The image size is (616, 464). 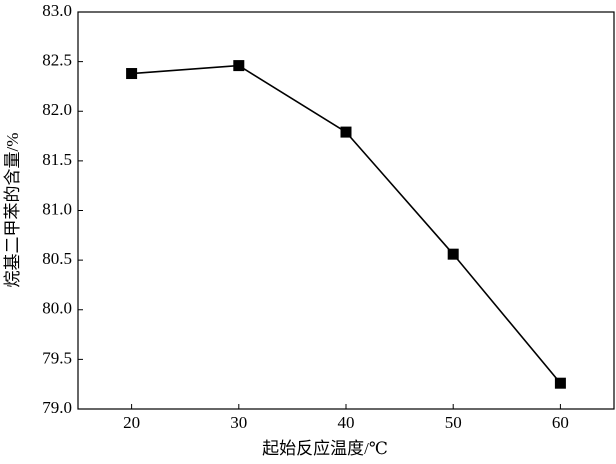 I want to click on x-tick-label: 20, so click(x=131, y=422).